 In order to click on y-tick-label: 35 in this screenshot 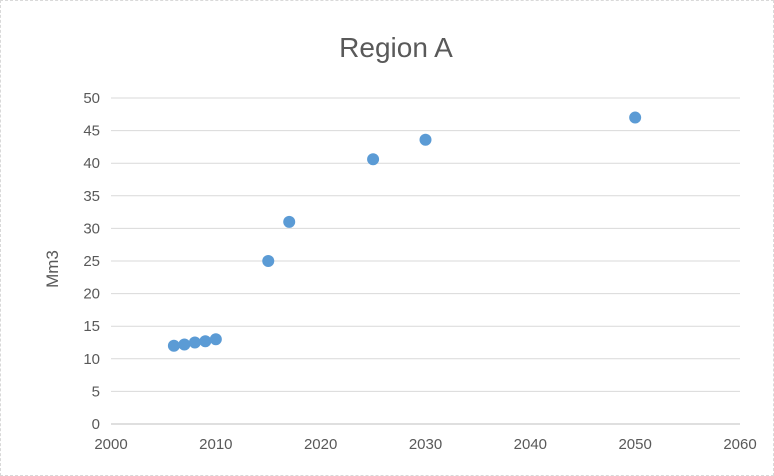, I will do `click(91, 196)`.